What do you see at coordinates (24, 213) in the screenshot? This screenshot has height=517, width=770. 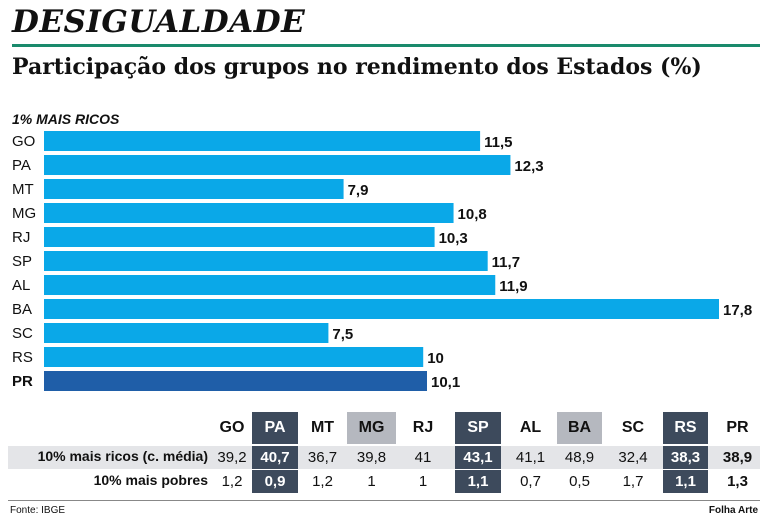 I see `category-label-mg: MG` at bounding box center [24, 213].